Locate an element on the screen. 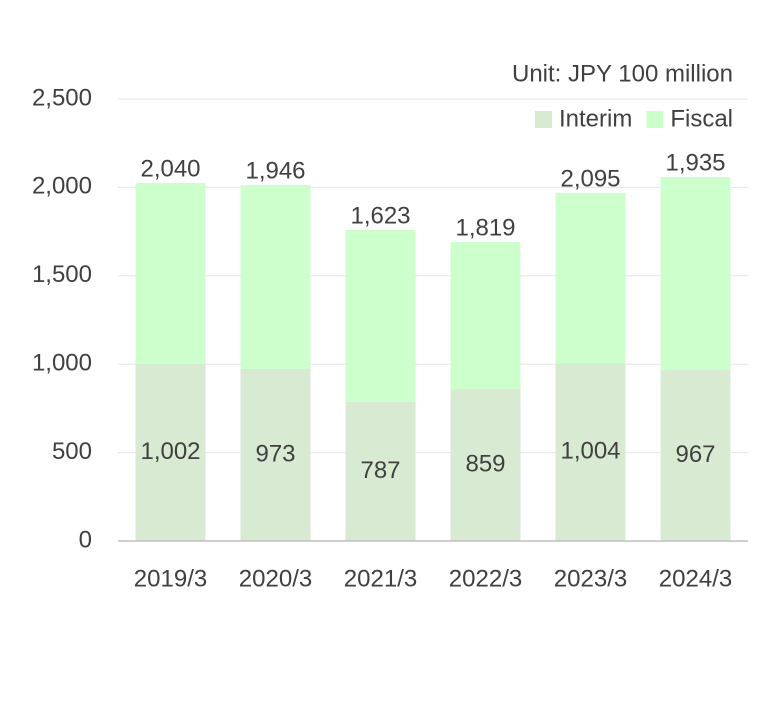 The width and height of the screenshot is (780, 708). top-label: 1,819 is located at coordinates (485, 227).